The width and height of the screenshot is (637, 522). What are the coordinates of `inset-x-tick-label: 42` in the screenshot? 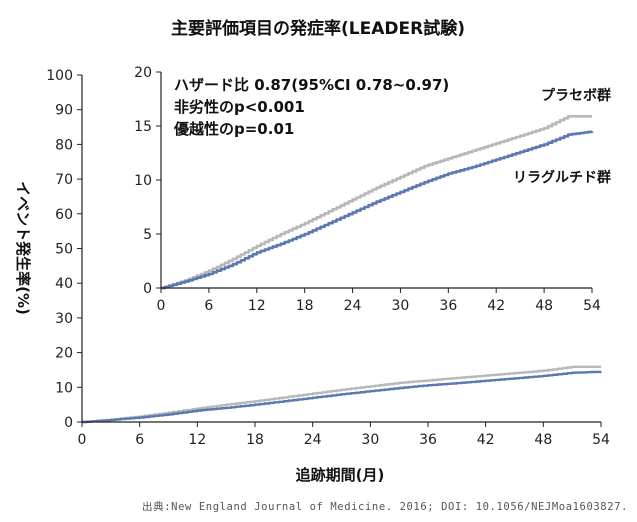 It's located at (496, 306).